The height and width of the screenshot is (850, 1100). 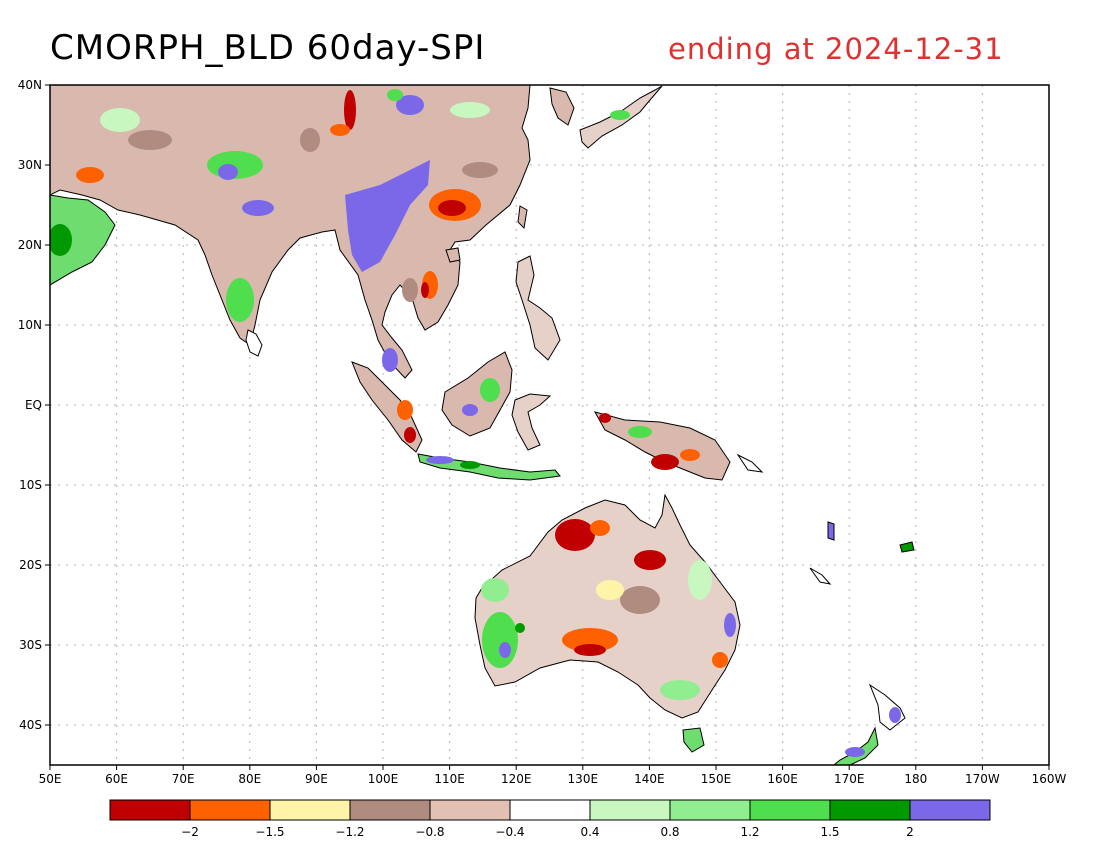 I want to click on hainan, so click(x=453, y=255).